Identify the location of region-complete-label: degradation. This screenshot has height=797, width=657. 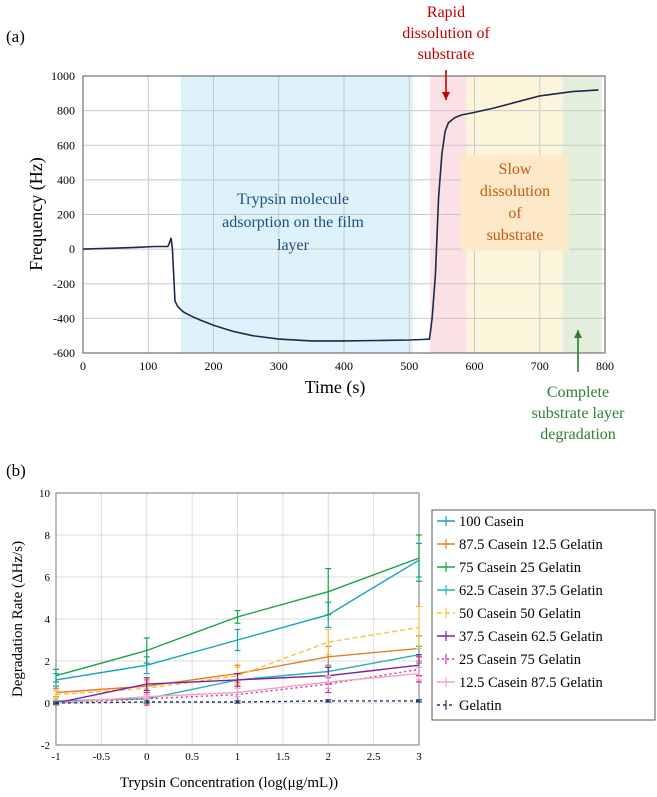
(578, 434).